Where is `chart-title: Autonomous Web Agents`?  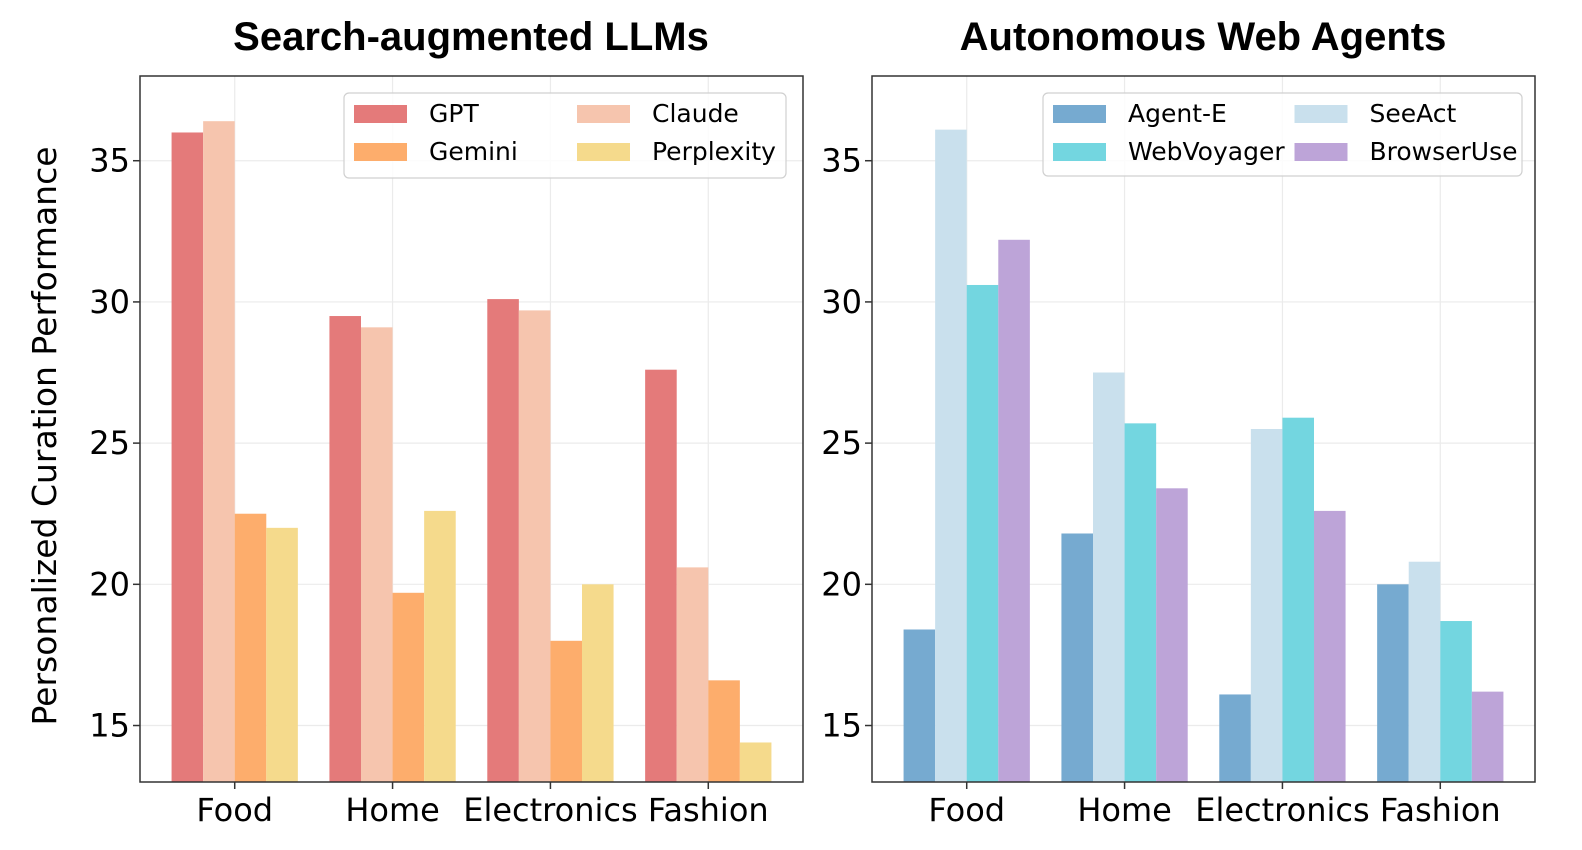 chart-title: Autonomous Web Agents is located at coordinates (1203, 37).